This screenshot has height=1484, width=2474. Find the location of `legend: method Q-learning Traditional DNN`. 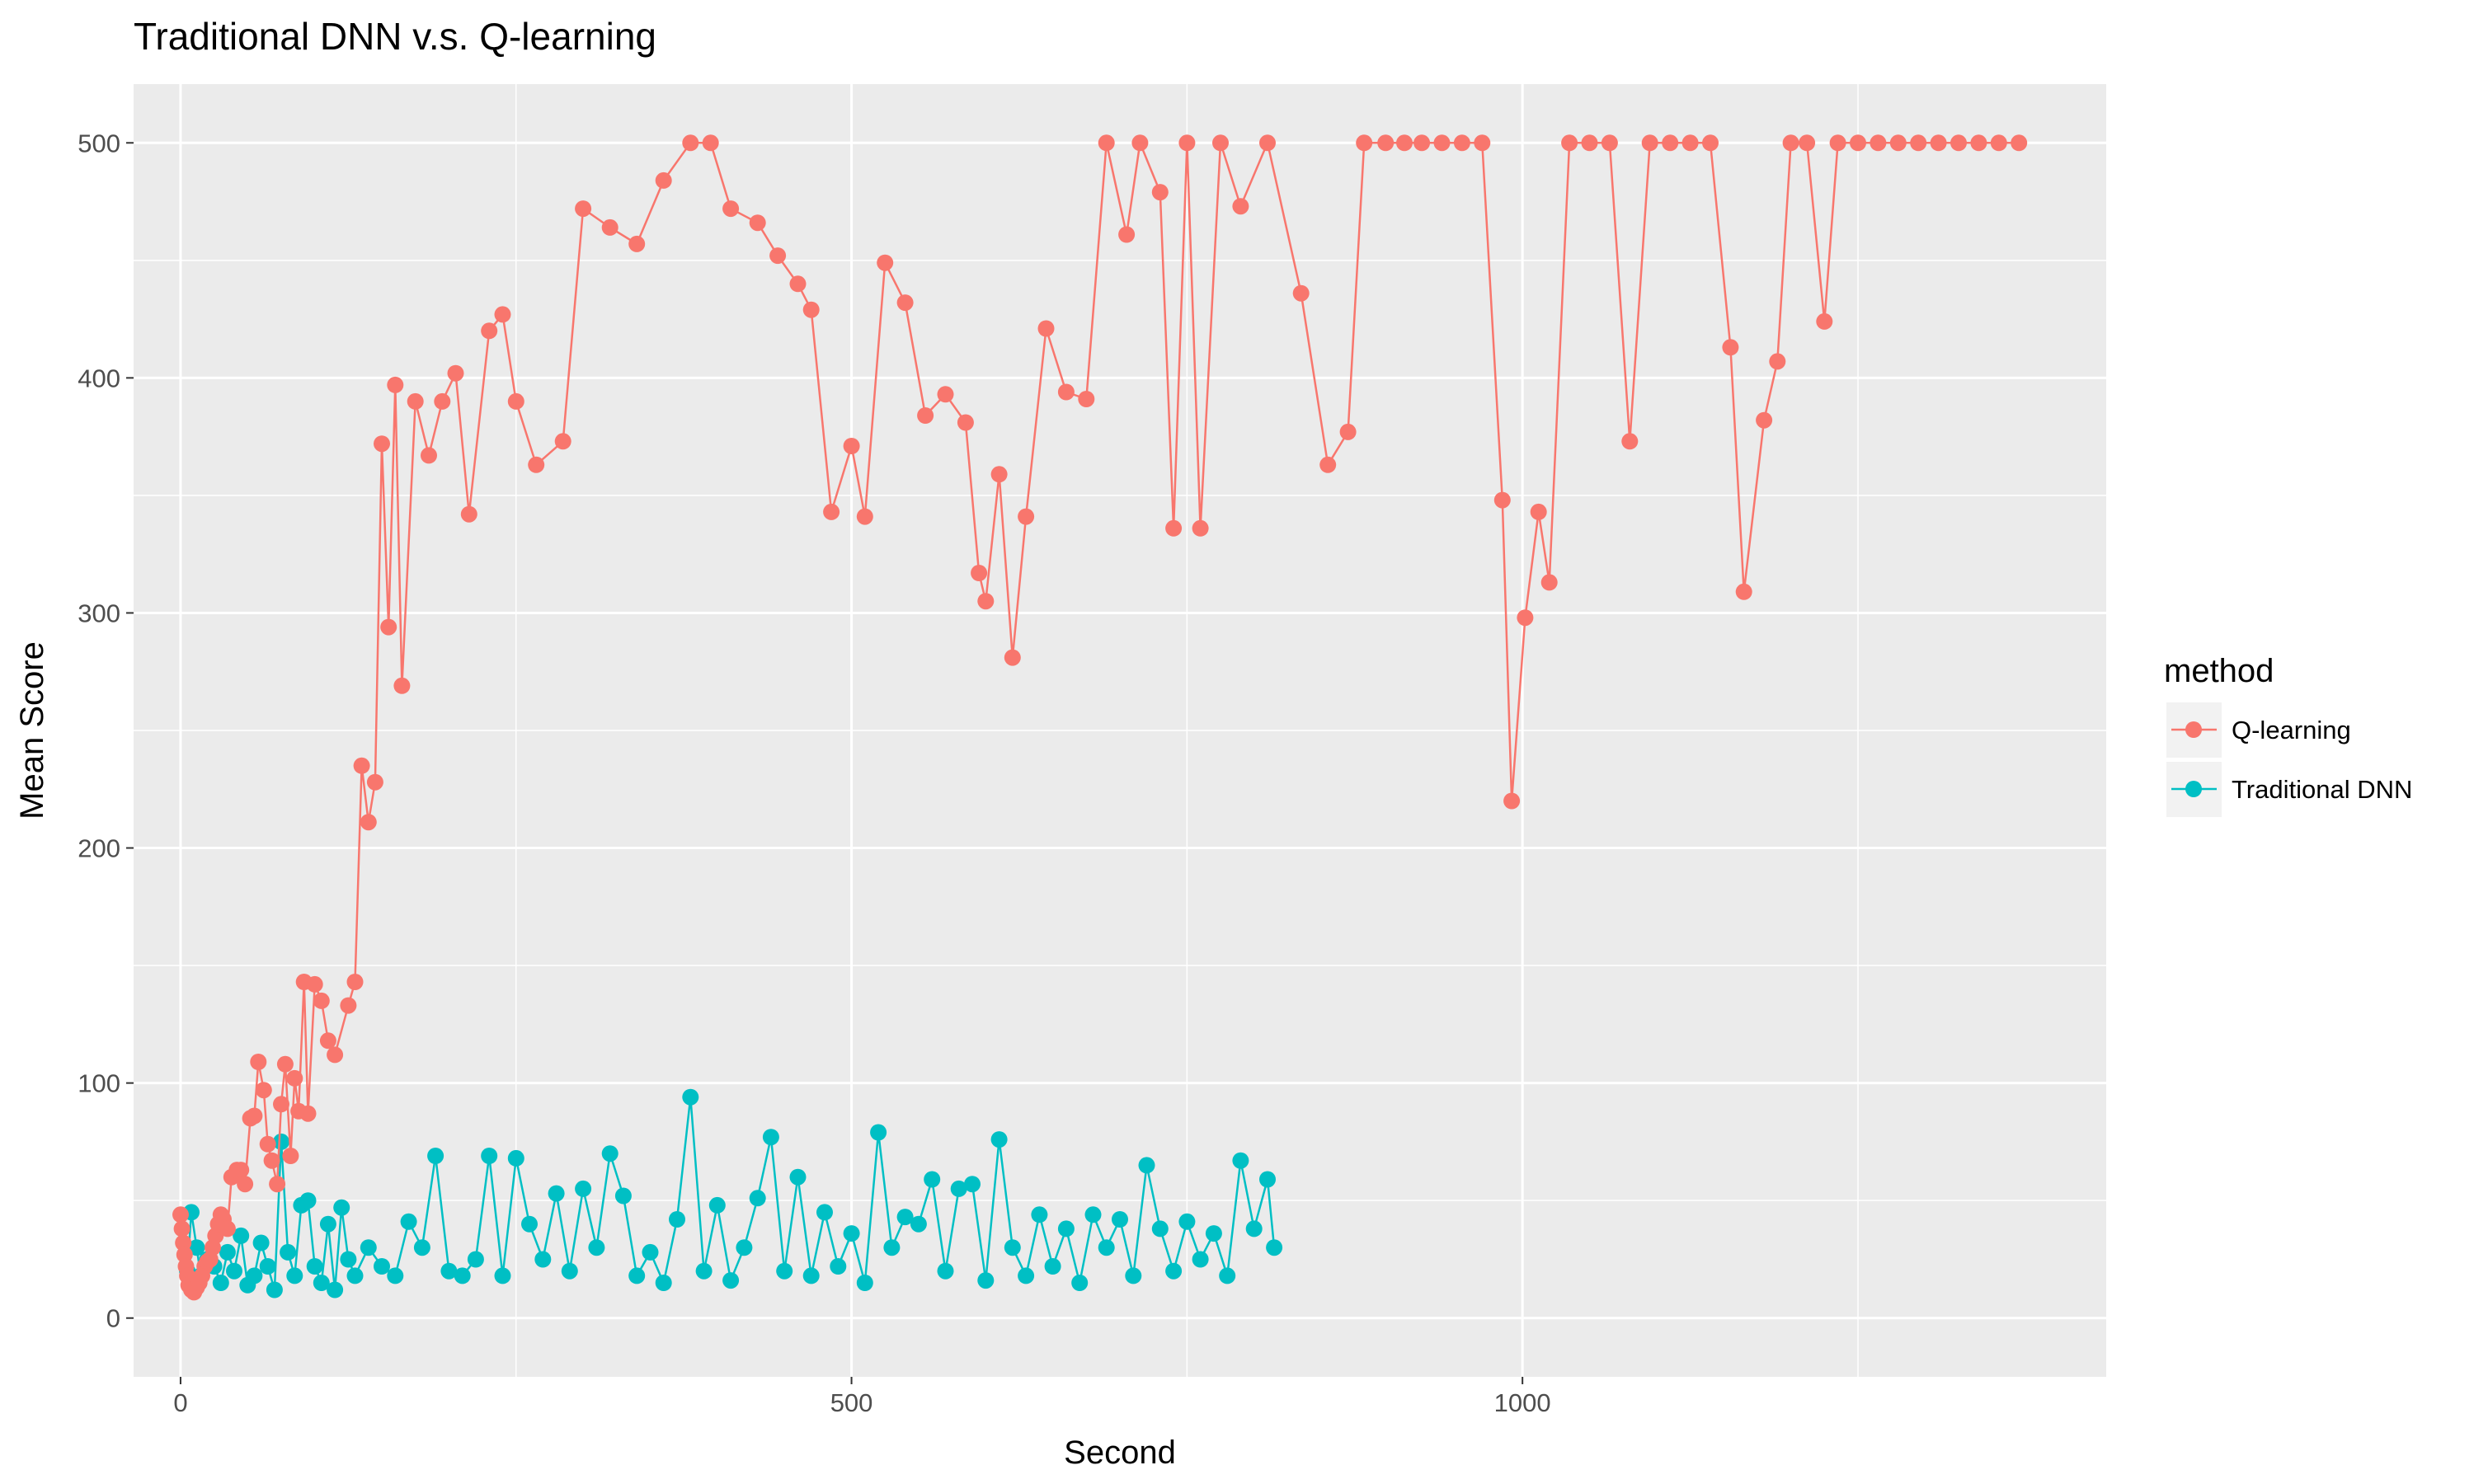

legend: method Q-learning Traditional DNN is located at coordinates (2288, 735).